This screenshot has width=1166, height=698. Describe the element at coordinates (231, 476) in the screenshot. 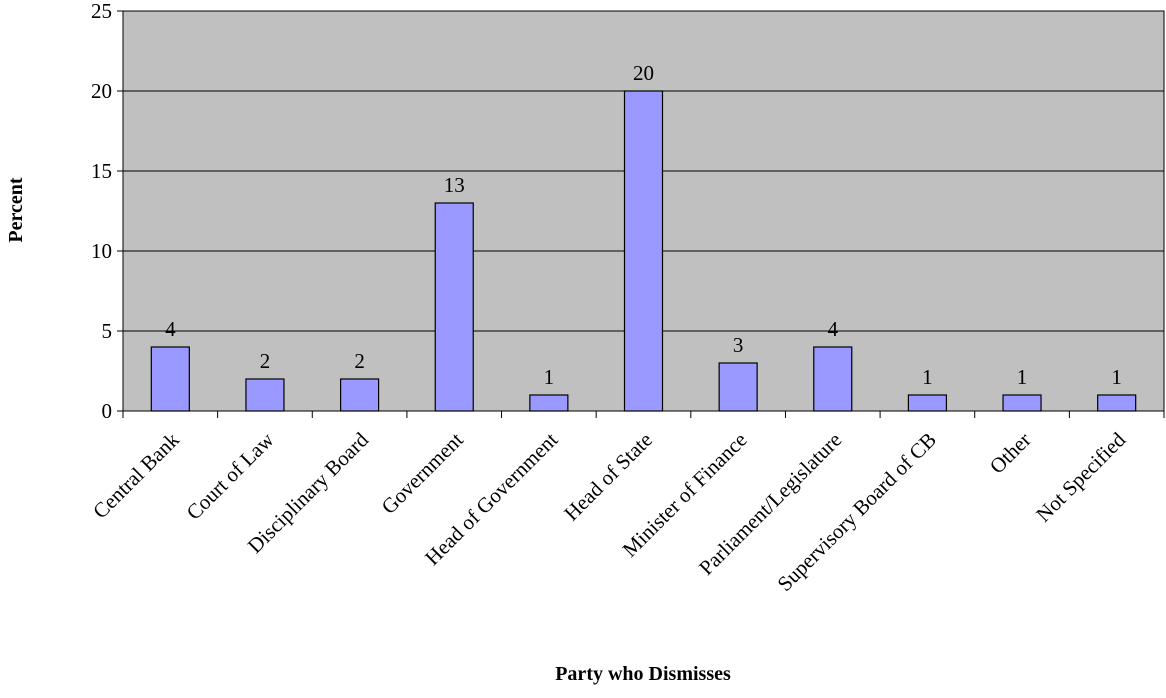

I see `x-tick-label: Court of Law` at that location.